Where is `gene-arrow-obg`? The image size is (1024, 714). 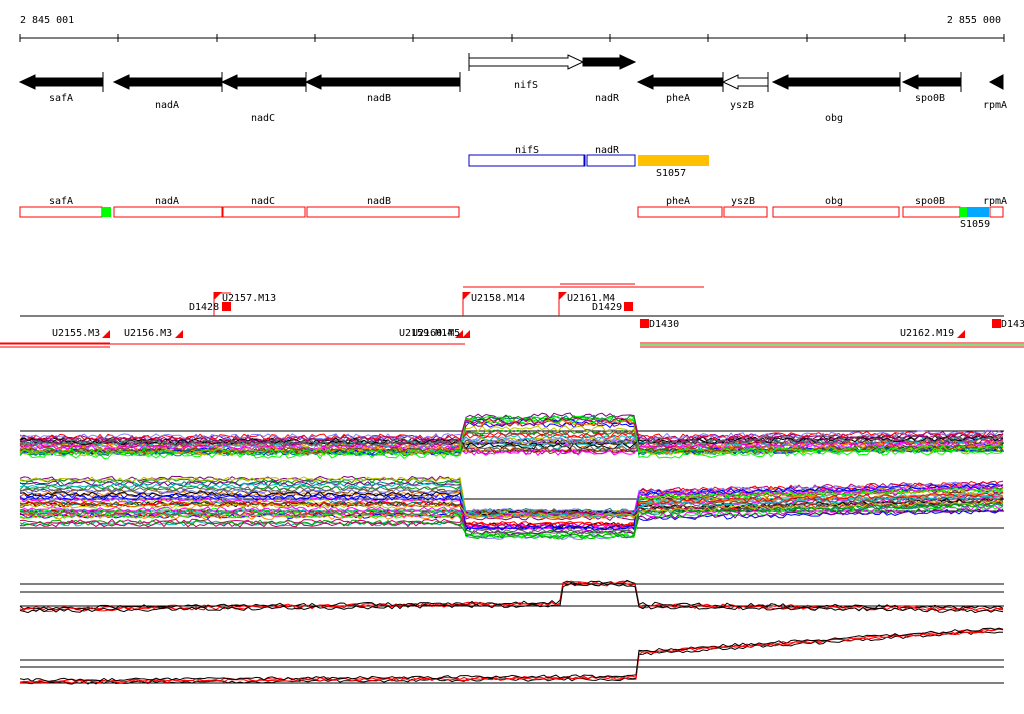 gene-arrow-obg is located at coordinates (836, 82).